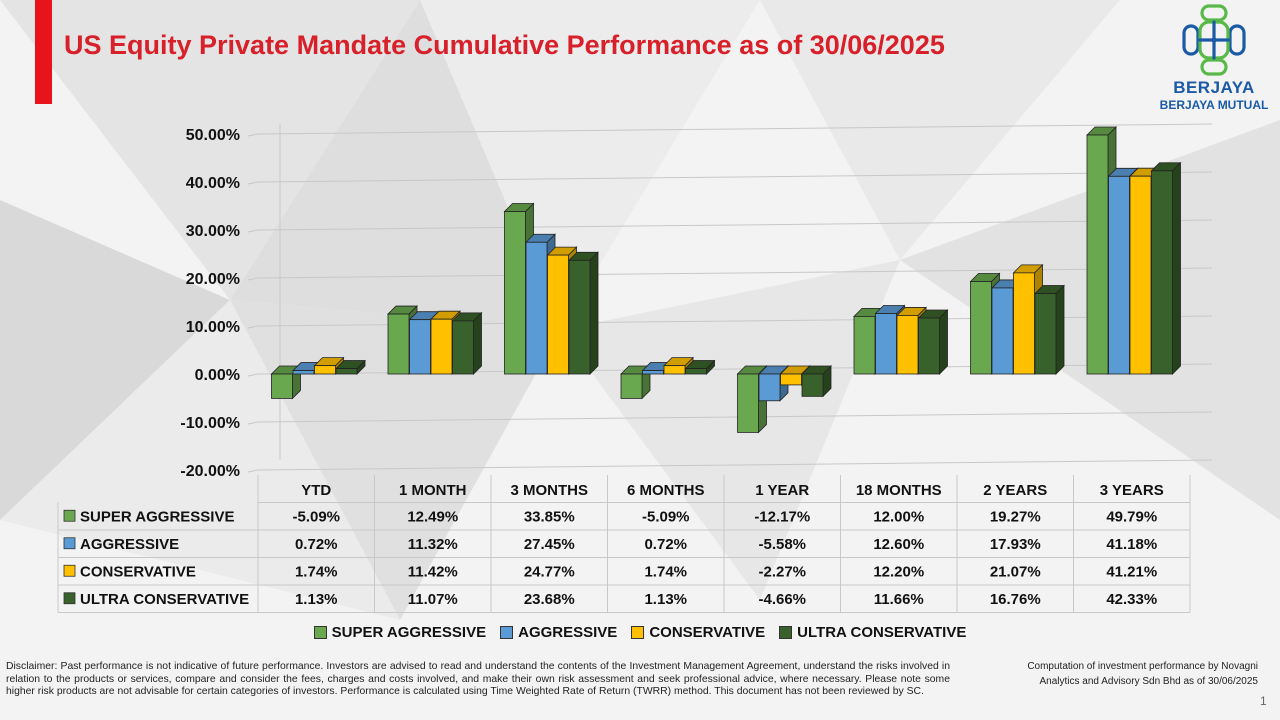  What do you see at coordinates (1263, 701) in the screenshot?
I see `page-number: 1` at bounding box center [1263, 701].